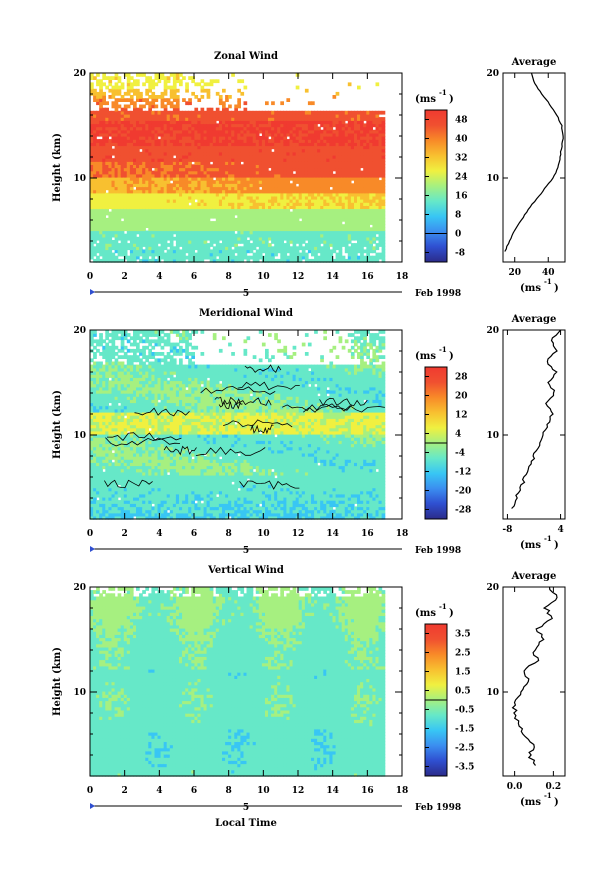 Image resolution: width=616 pixels, height=873 pixels. I want to click on colorbar-tick-label: 40, so click(461, 140).